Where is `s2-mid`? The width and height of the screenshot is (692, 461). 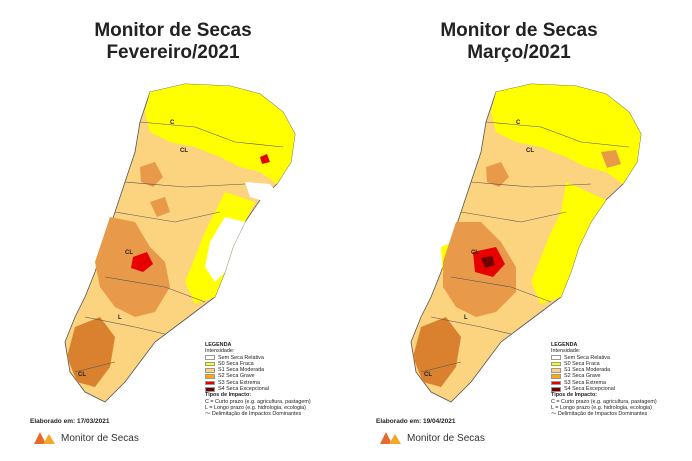
s2-mid is located at coordinates (160, 207).